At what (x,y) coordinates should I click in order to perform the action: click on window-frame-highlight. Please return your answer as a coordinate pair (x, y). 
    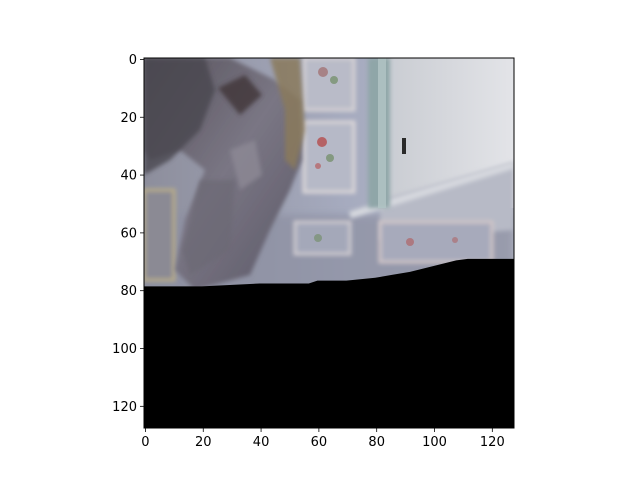
    Looking at the image, I should click on (382, 133).